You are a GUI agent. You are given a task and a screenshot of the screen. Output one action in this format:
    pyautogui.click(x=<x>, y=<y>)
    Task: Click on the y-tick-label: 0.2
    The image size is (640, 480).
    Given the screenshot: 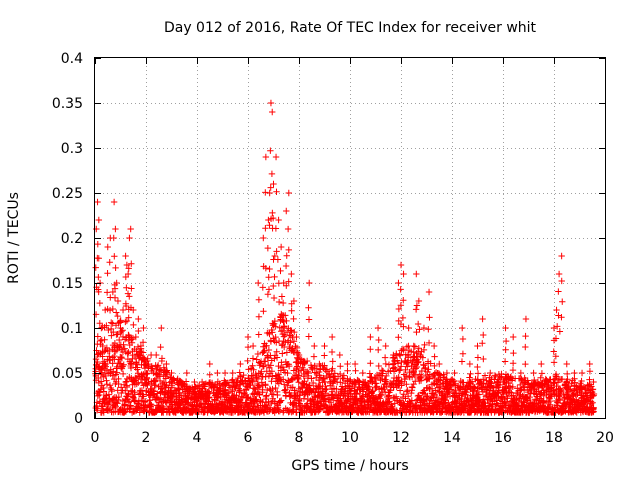 What is the action you would take?
    pyautogui.click(x=72, y=239)
    